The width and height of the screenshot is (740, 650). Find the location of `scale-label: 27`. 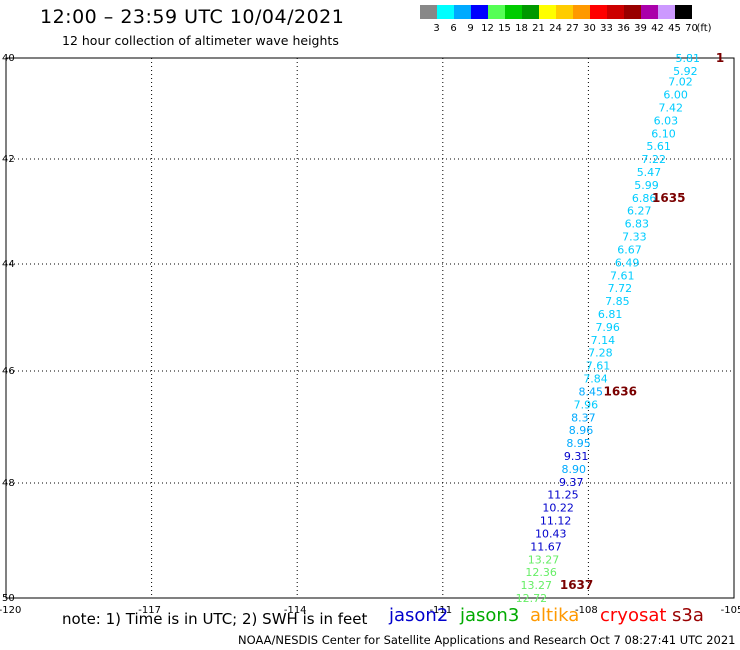

scale-label: 27 is located at coordinates (572, 28).